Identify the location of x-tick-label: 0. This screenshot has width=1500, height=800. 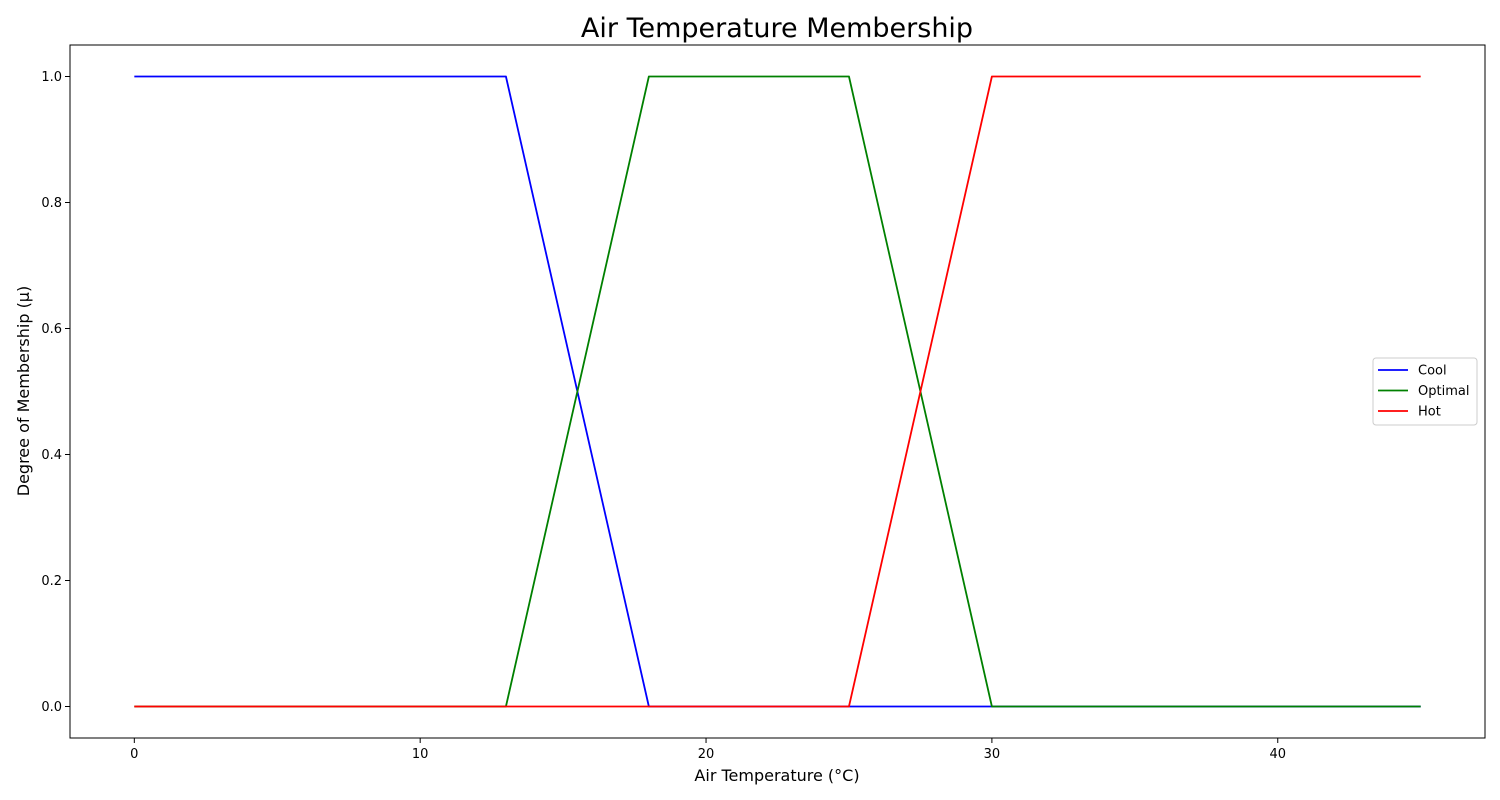
(134, 754).